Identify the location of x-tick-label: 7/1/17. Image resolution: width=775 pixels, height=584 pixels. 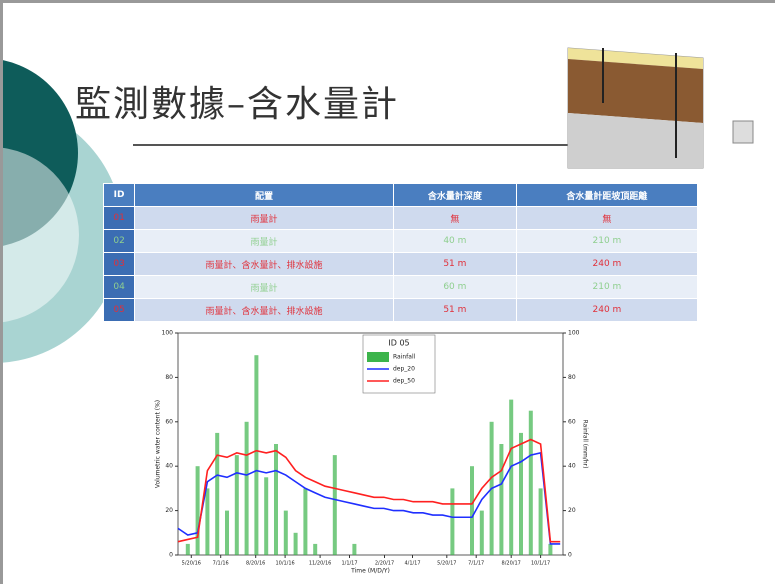
(476, 564).